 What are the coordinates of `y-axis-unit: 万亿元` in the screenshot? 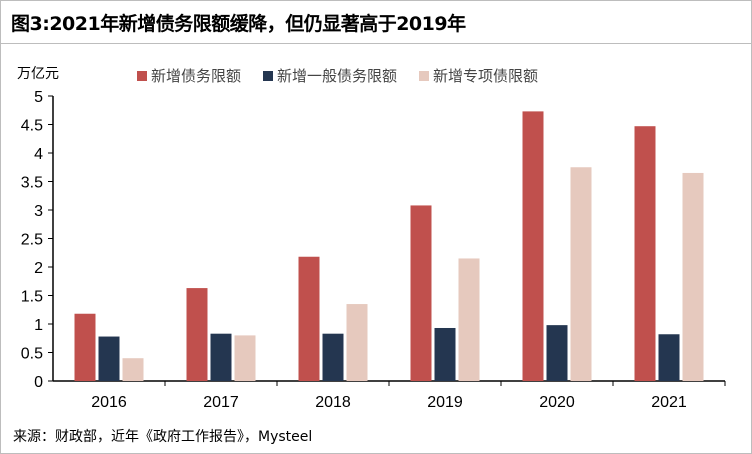 It's located at (38, 74).